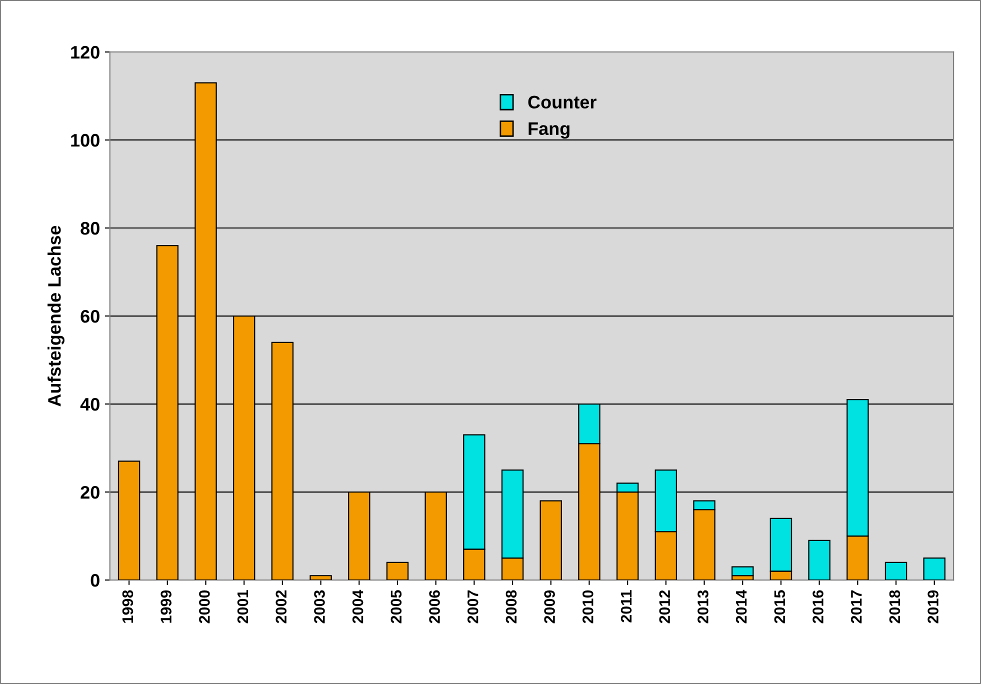 This screenshot has height=684, width=981. Describe the element at coordinates (434, 607) in the screenshot. I see `x-tick-label: 2006` at that location.